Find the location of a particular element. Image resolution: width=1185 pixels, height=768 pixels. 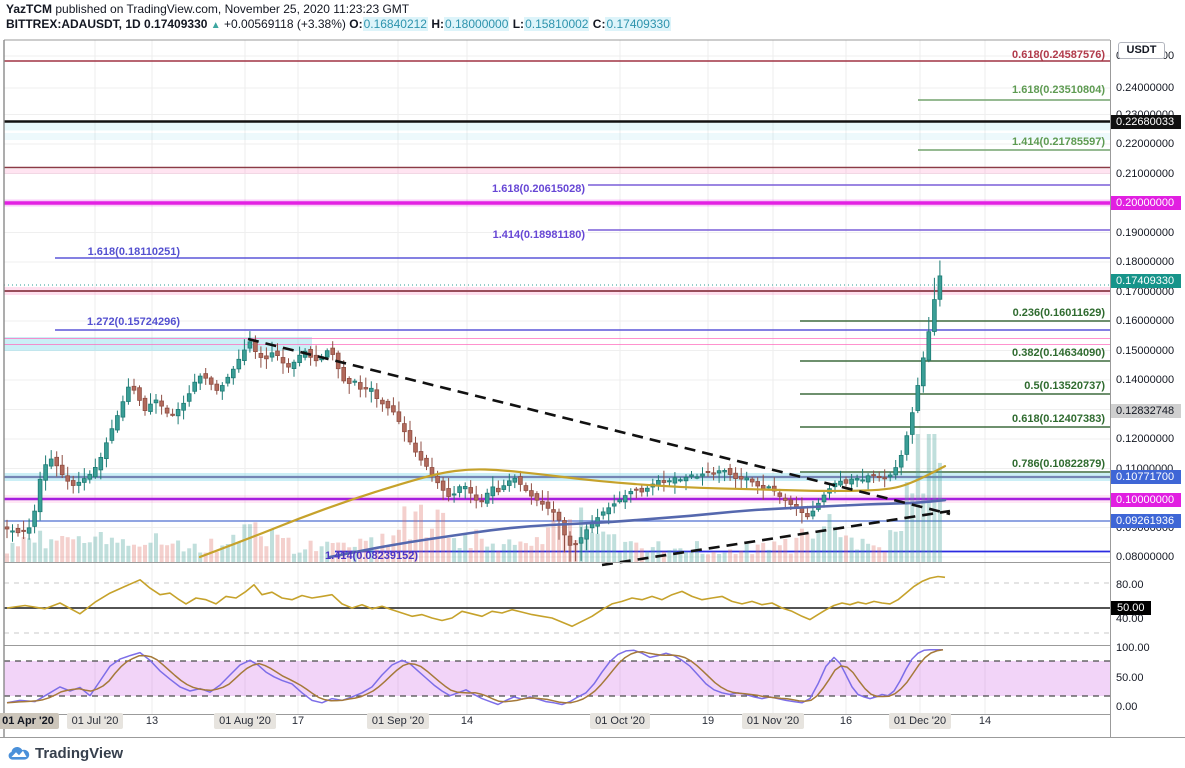

price-badge: 0.10771700 is located at coordinates (1146, 477).